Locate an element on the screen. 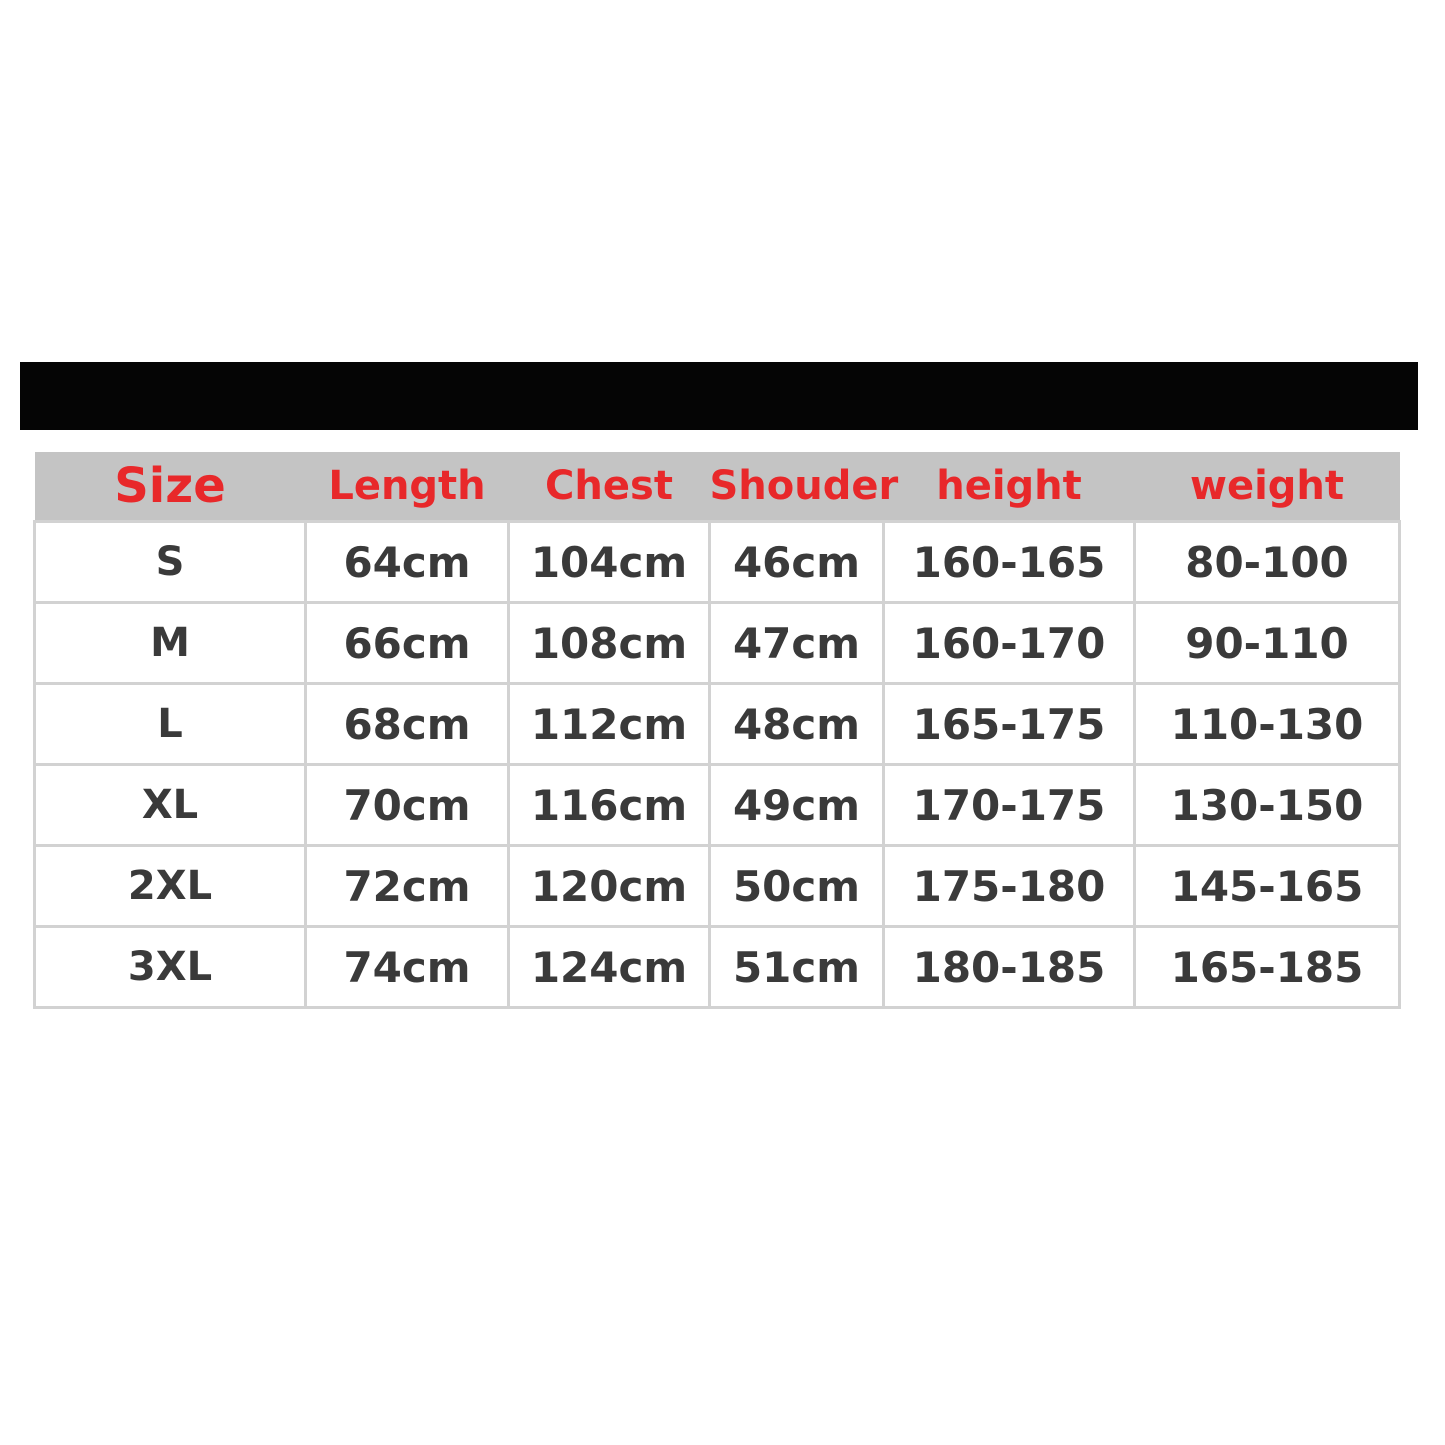 This screenshot has width=1445, height=1445. value-cell: 116cm is located at coordinates (609, 805).